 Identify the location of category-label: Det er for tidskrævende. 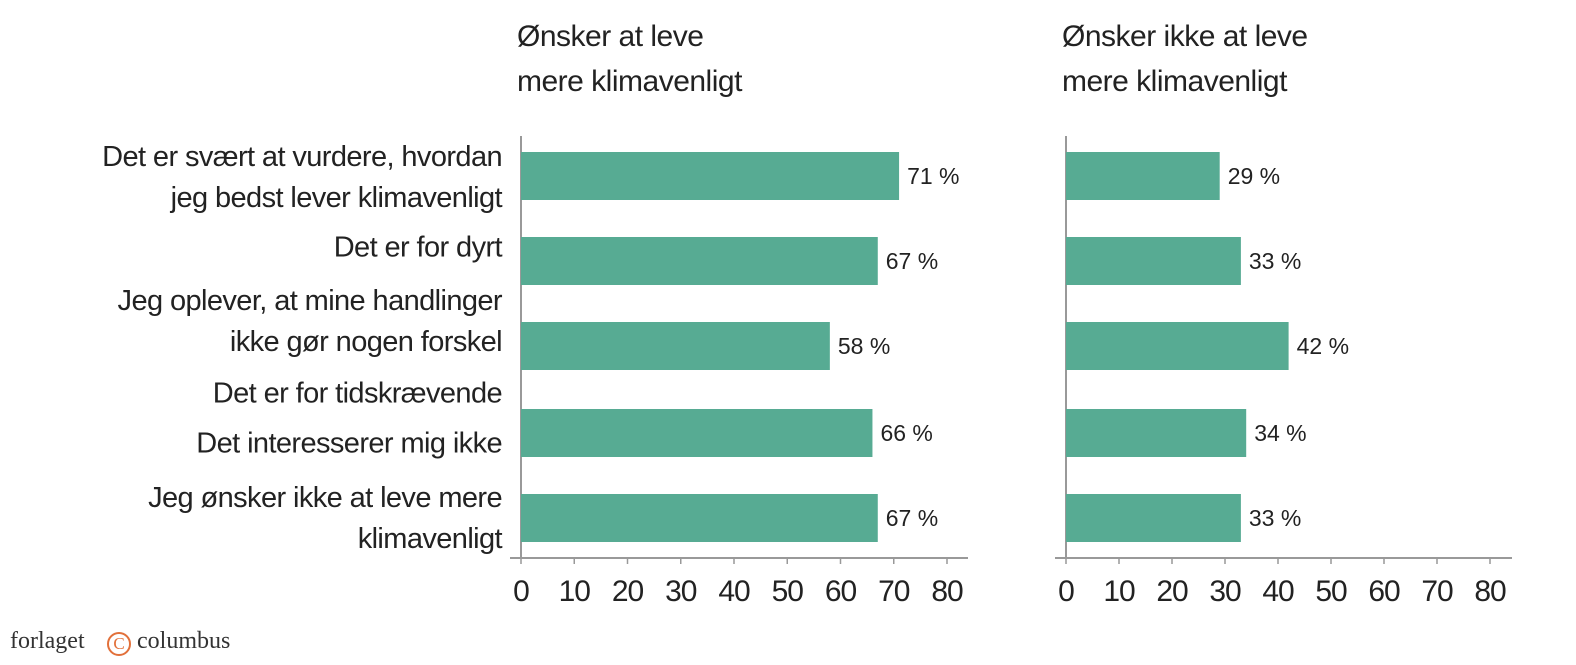
(357, 393).